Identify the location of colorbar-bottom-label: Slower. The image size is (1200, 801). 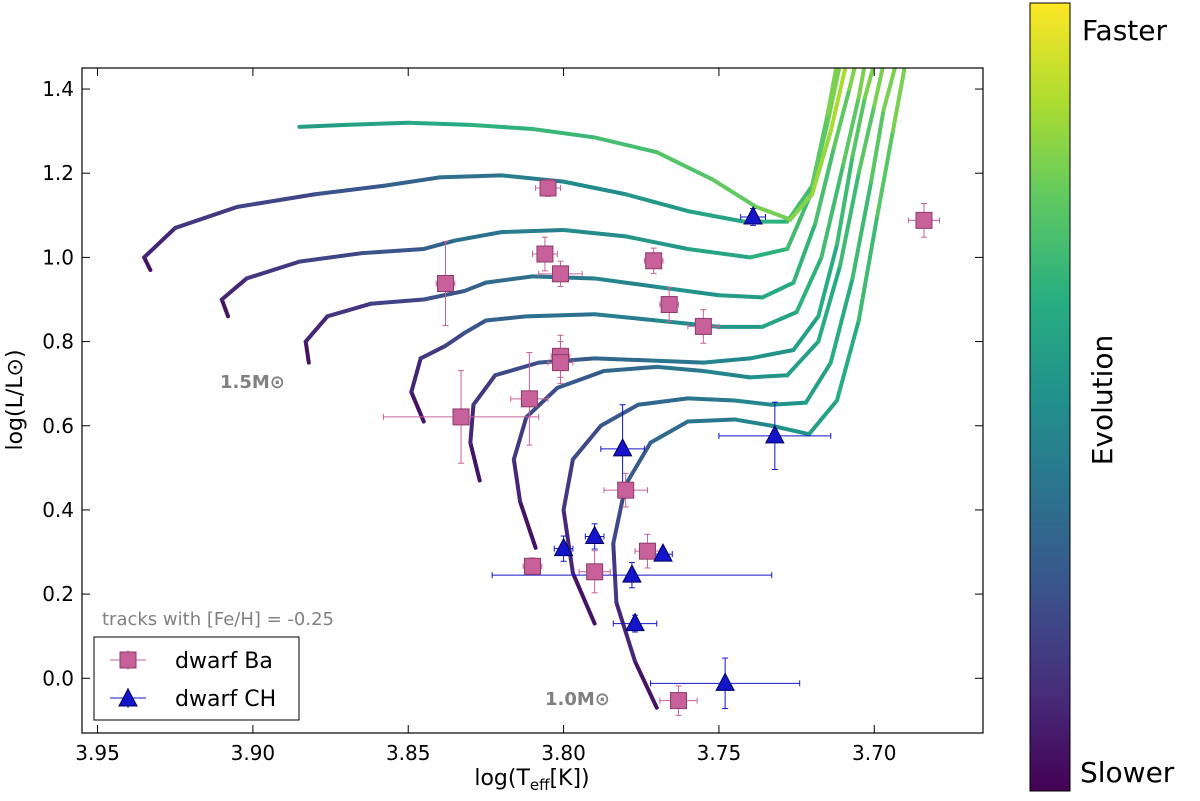
(1127, 772).